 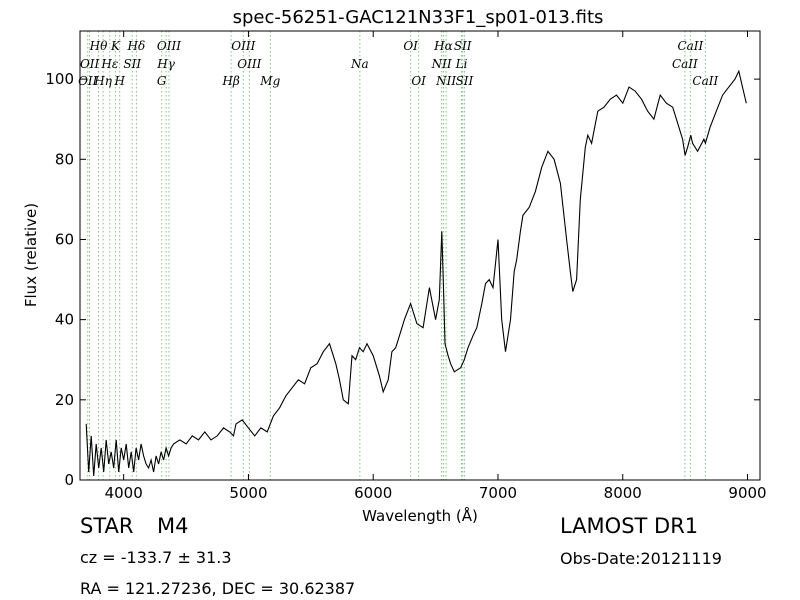 What do you see at coordinates (248, 493) in the screenshot?
I see `x-tick-label: 5000` at bounding box center [248, 493].